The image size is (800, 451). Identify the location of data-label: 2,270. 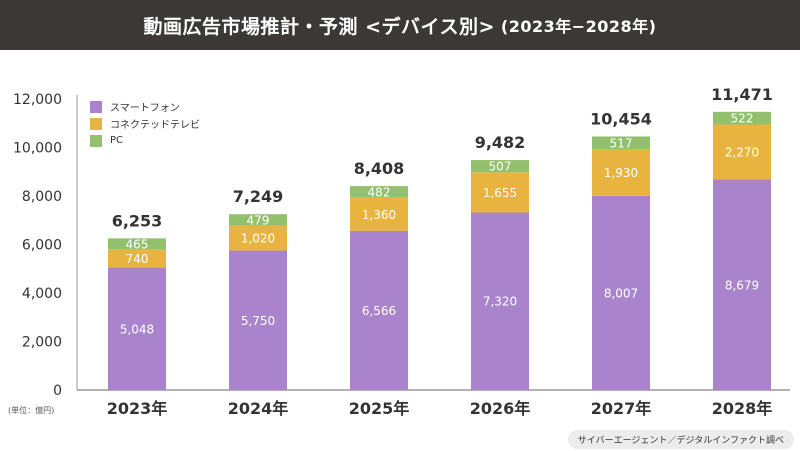
(742, 153).